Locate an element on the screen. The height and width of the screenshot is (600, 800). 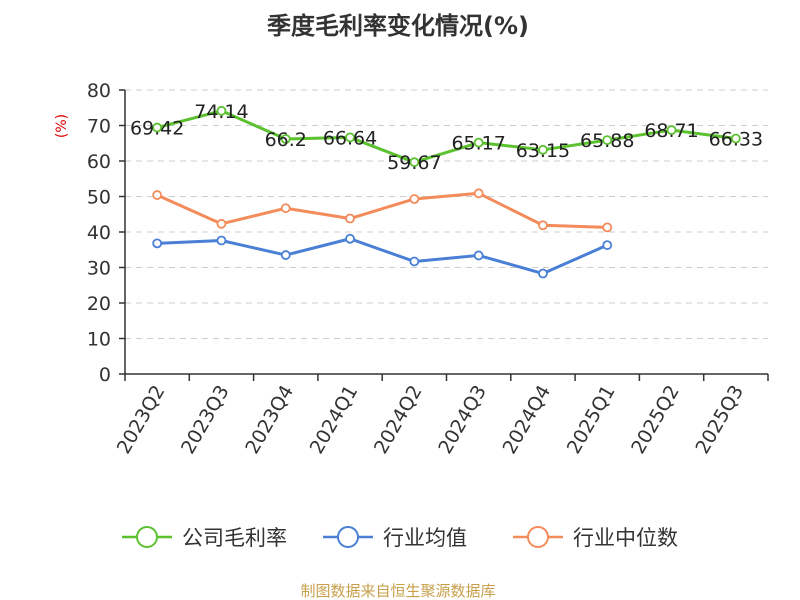
legend-item: 公司毛利率 is located at coordinates (204, 538).